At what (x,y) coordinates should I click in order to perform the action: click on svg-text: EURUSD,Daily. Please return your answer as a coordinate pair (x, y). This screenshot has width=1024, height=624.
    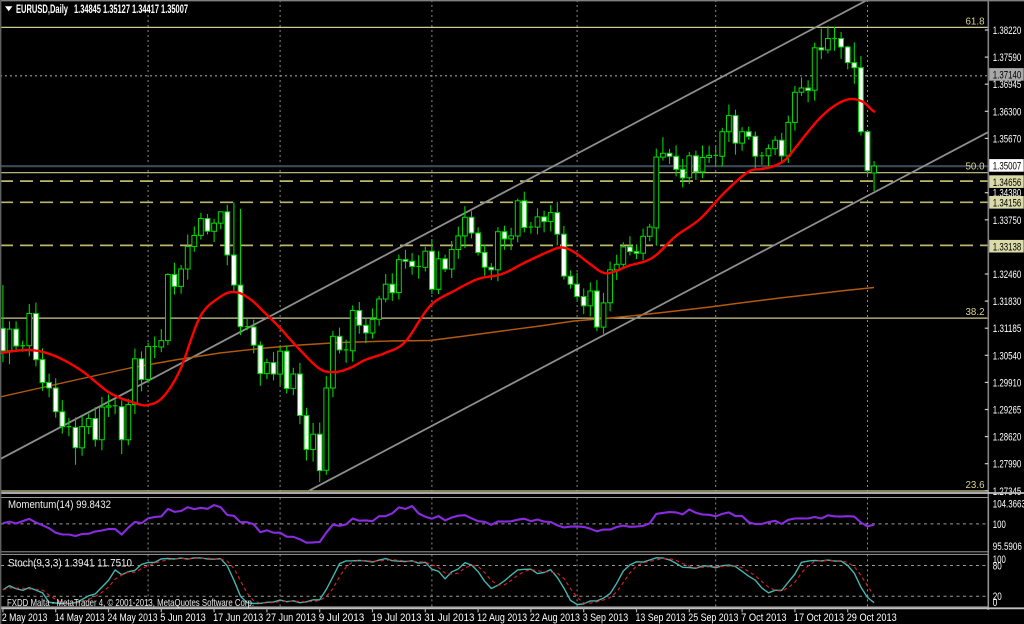
    Looking at the image, I should click on (42, 10).